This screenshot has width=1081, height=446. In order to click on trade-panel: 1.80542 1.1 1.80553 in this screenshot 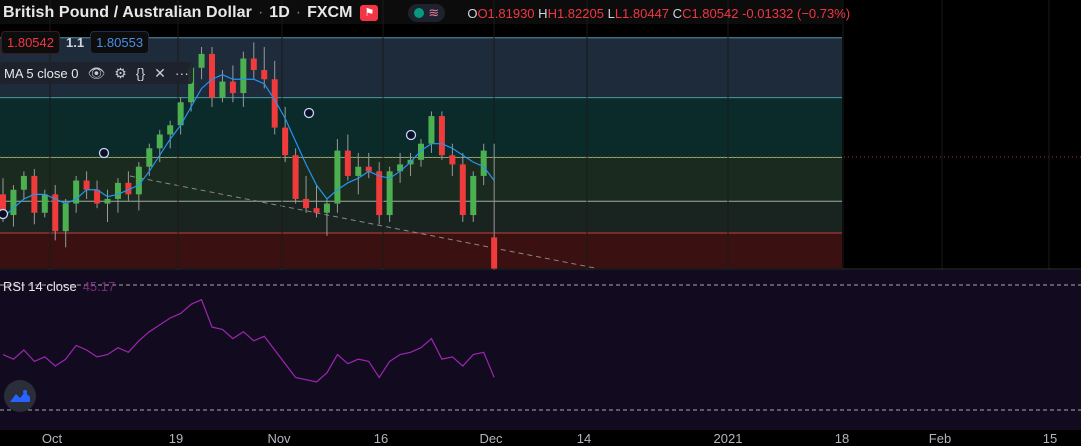, I will do `click(75, 42)`.